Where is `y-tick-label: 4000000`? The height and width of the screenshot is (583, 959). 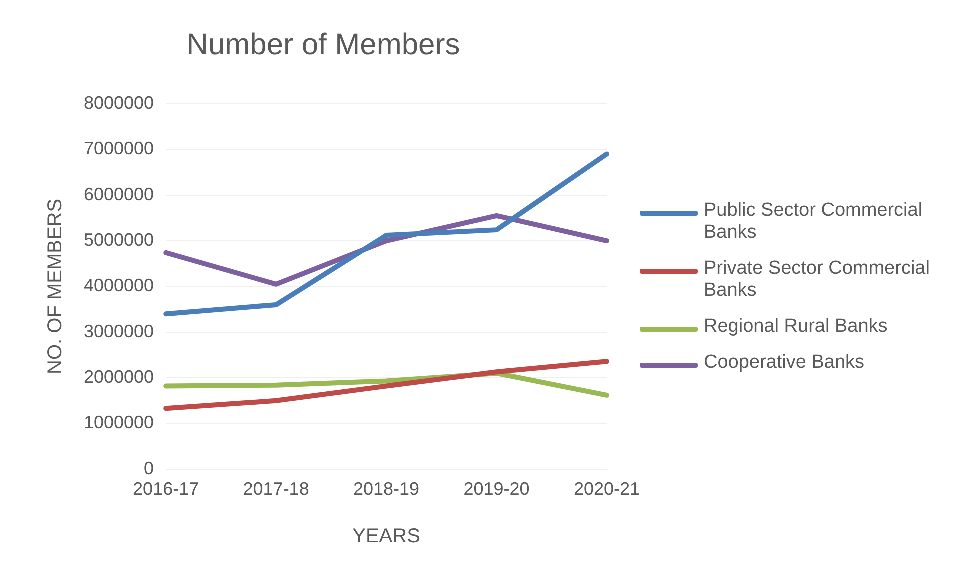 y-tick-label: 4000000 is located at coordinates (119, 286).